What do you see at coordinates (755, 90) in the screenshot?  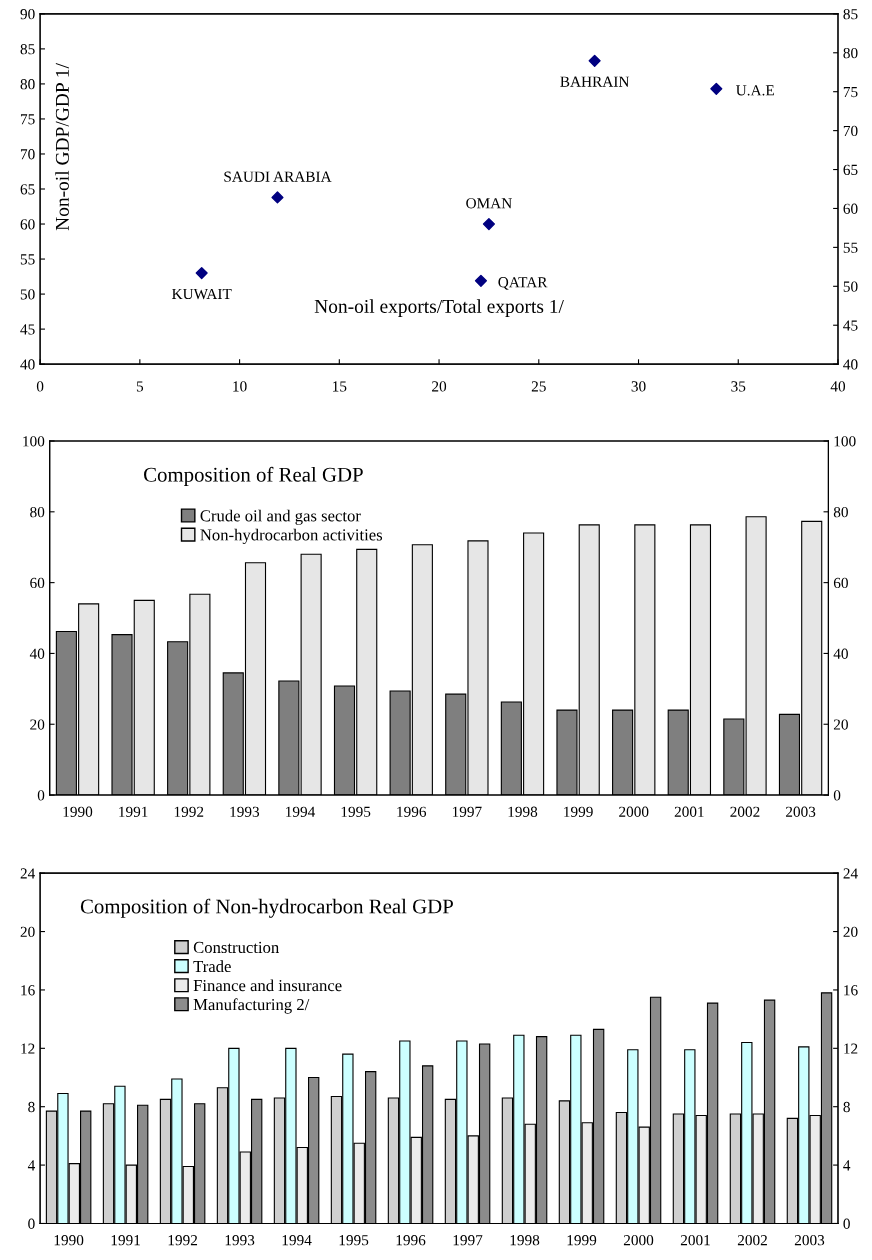 I see `annotation: U.A.E` at bounding box center [755, 90].